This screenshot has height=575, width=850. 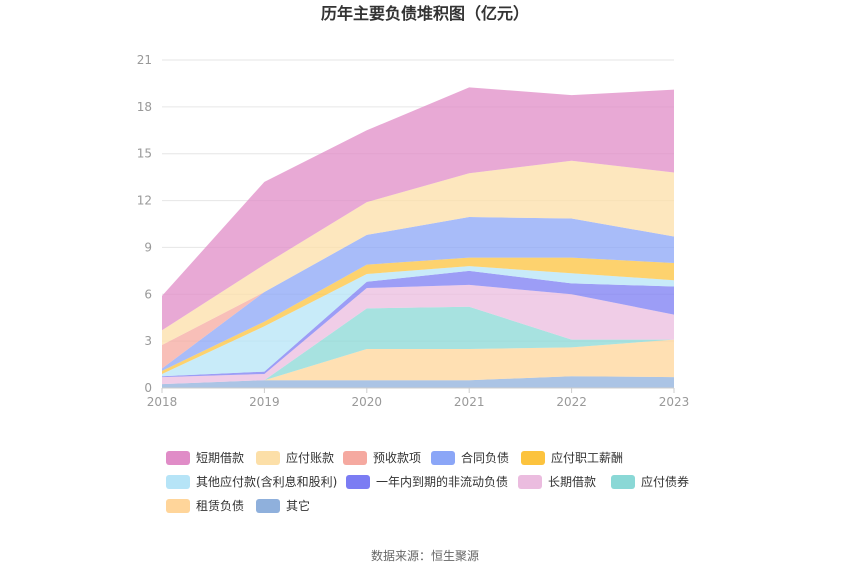 What do you see at coordinates (148, 294) in the screenshot?
I see `y-tick-label: 6` at bounding box center [148, 294].